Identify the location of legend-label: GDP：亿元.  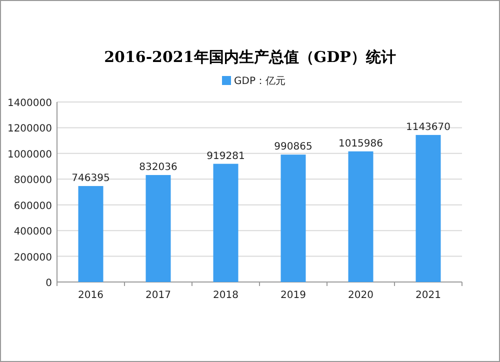
(260, 81).